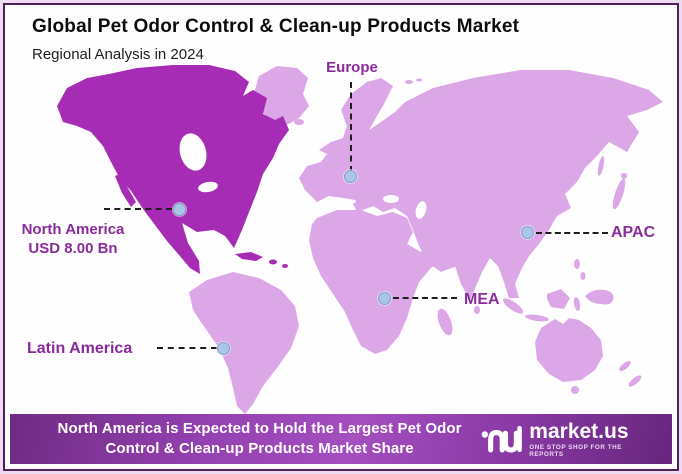 The width and height of the screenshot is (682, 474). What do you see at coordinates (537, 318) in the screenshot?
I see `map-java` at bounding box center [537, 318].